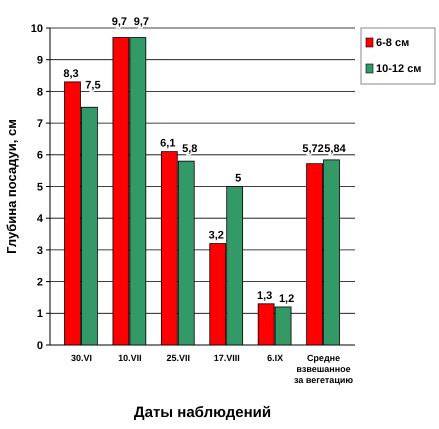 This screenshot has width=439, height=429. What do you see at coordinates (190, 148) in the screenshot?
I see `data-label: 5,8` at bounding box center [190, 148].